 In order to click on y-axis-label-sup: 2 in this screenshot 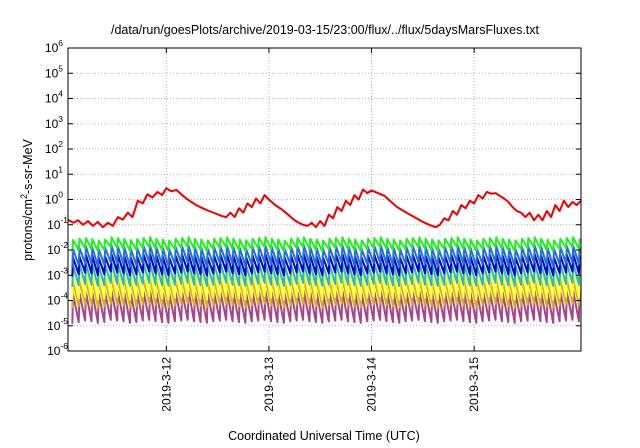, I will do `click(24, 196)`.